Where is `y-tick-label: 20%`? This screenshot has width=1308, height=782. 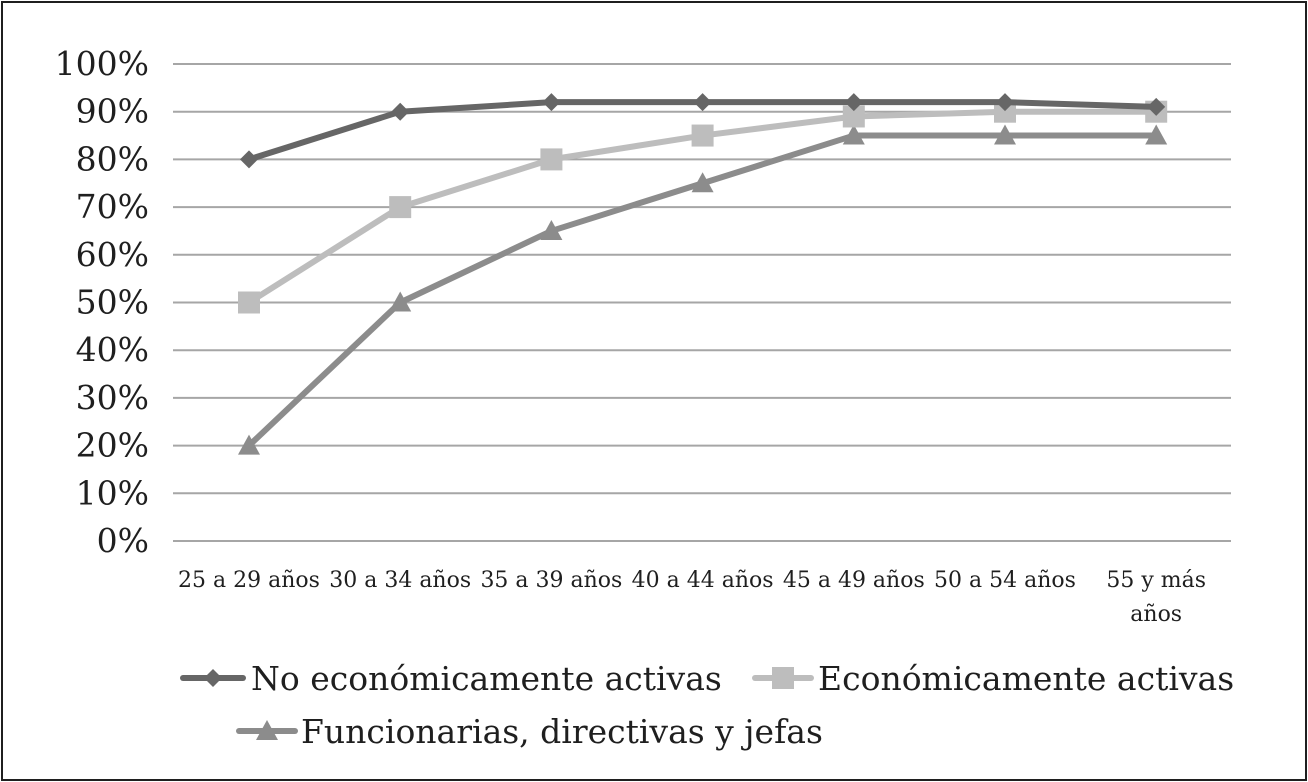
y-tick-label: 20% is located at coordinates (112, 445).